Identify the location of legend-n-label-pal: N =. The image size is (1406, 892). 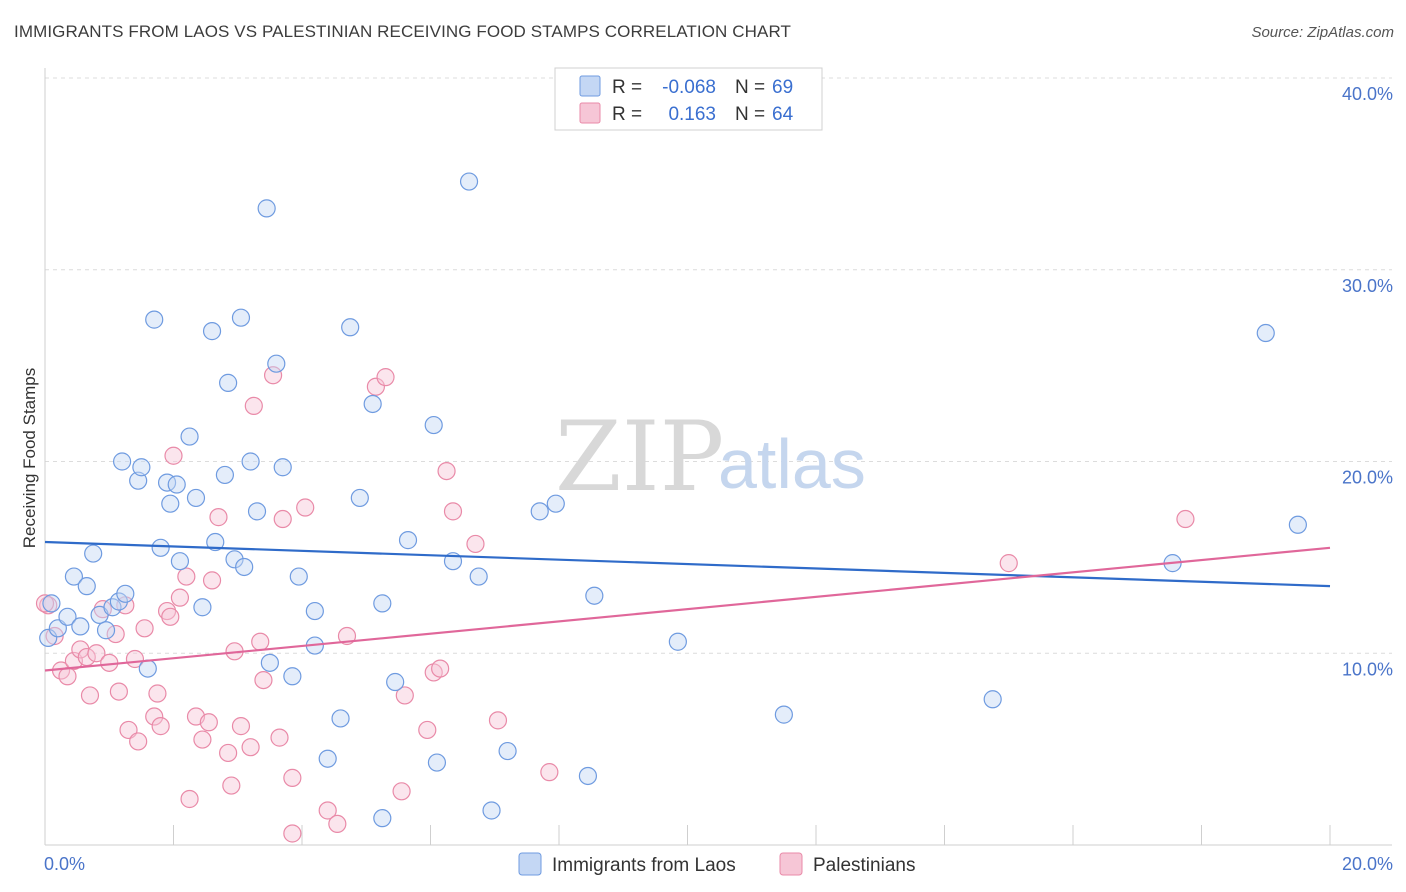
(750, 114).